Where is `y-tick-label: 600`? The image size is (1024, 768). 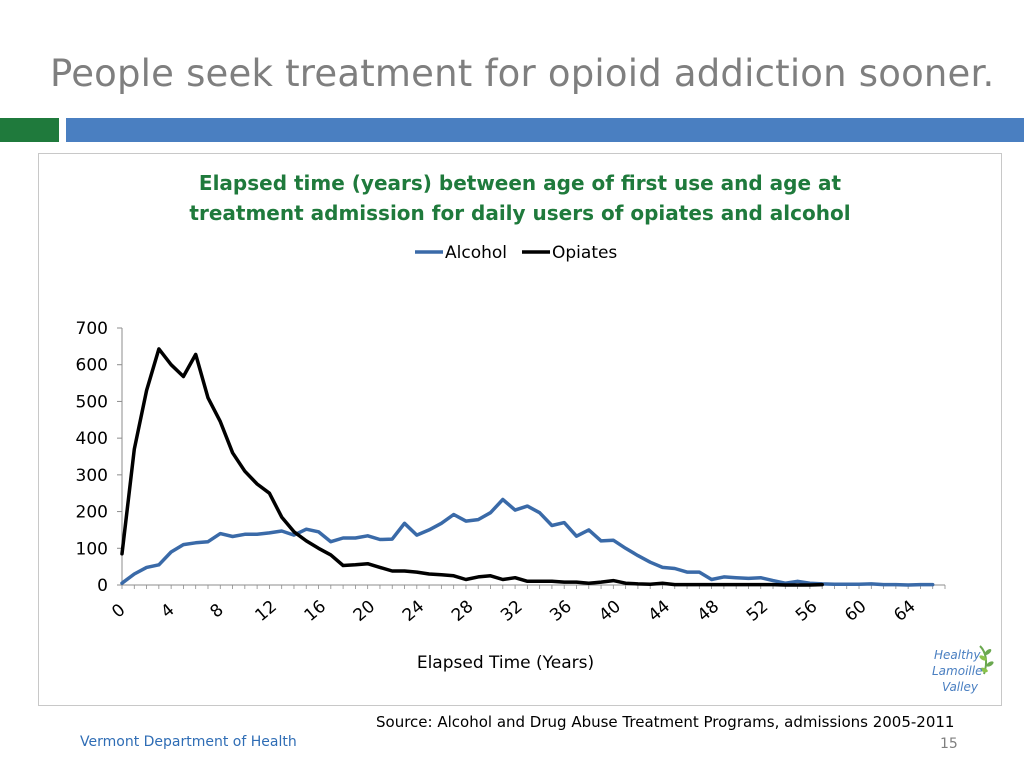 y-tick-label: 600 is located at coordinates (92, 366).